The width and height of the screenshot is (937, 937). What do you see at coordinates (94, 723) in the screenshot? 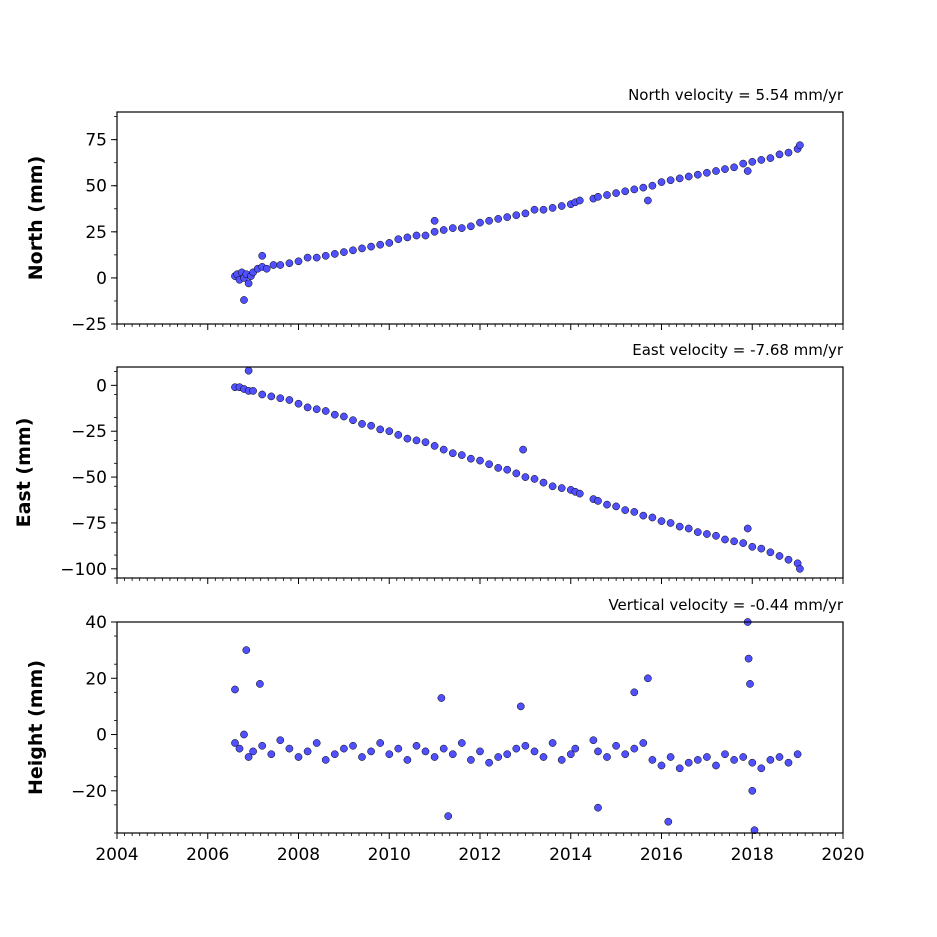
I see `height-y-axis: −20 0 20 40` at bounding box center [94, 723].